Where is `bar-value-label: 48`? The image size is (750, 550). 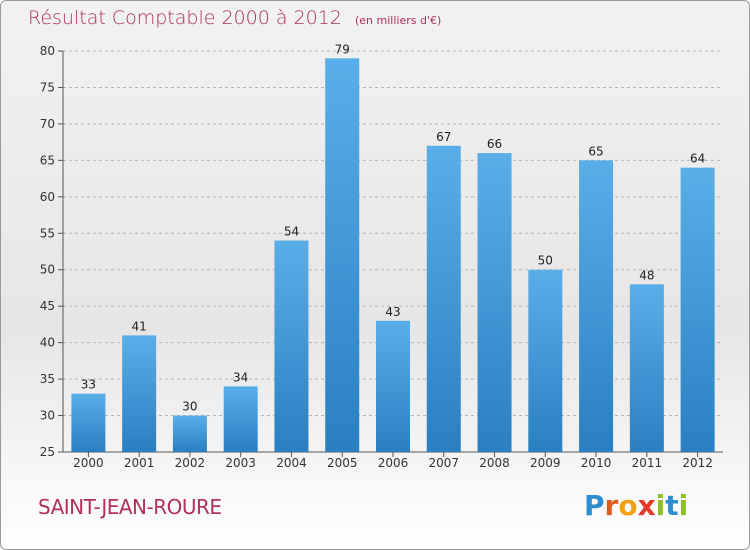
bar-value-label: 48 is located at coordinates (646, 275).